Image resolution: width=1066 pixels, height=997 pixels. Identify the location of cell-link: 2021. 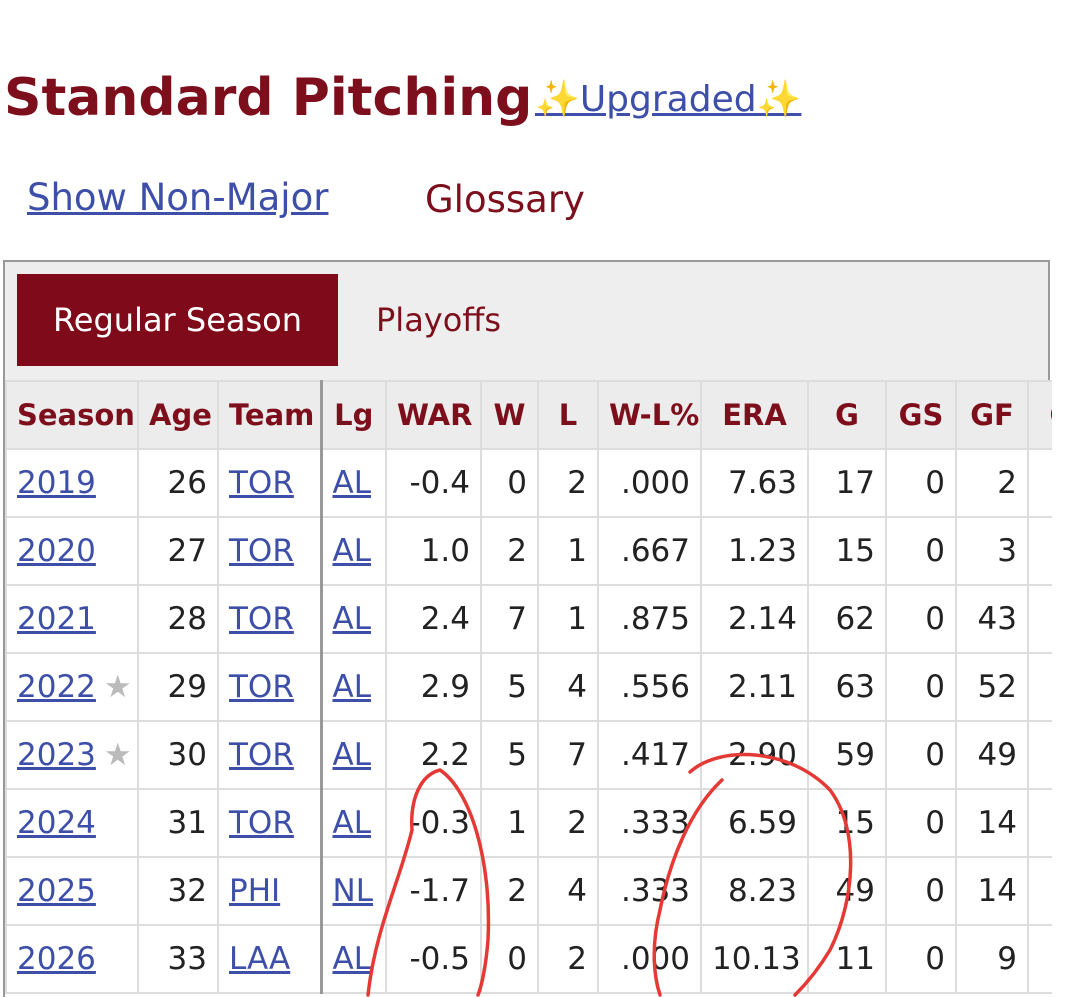
(56, 619).